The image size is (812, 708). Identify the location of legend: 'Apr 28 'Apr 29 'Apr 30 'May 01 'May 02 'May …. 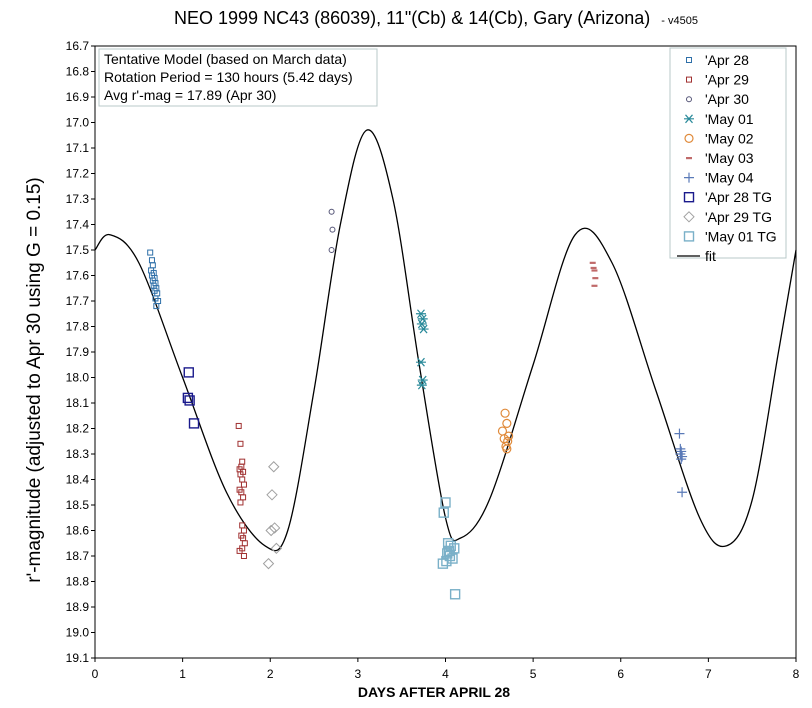
(728, 155).